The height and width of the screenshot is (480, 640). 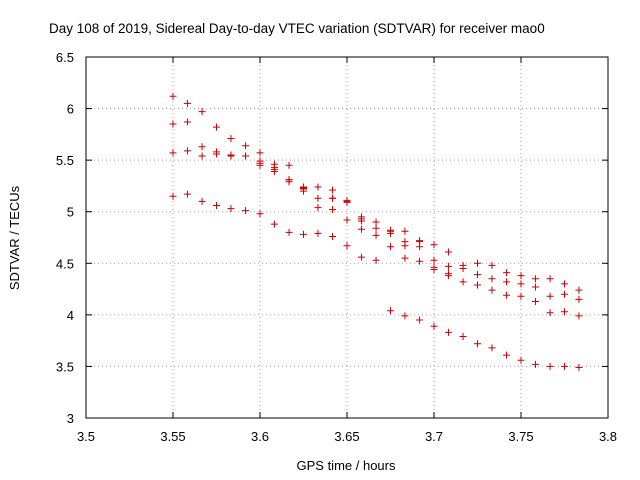 I want to click on y-tick-label: 4.5, so click(x=65, y=263).